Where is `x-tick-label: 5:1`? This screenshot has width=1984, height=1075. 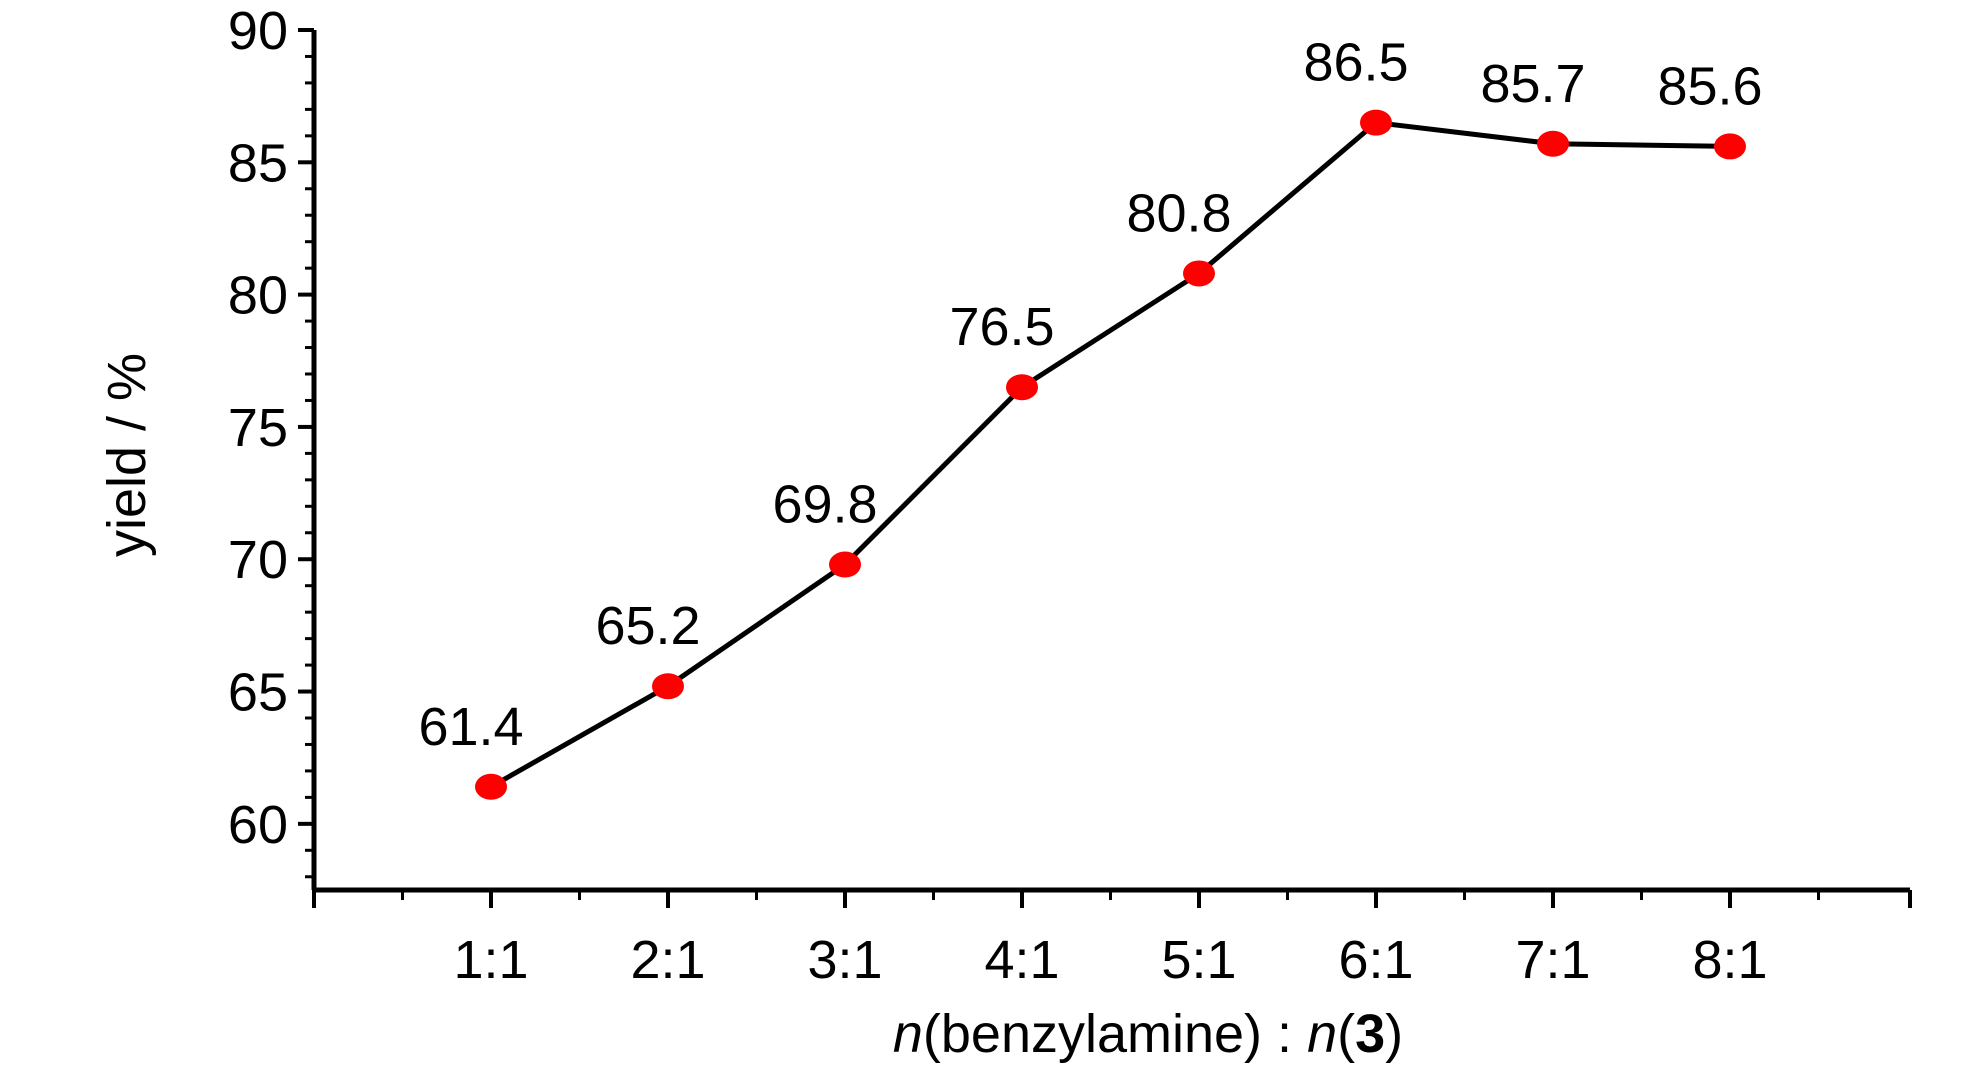 x-tick-label: 5:1 is located at coordinates (1198, 960).